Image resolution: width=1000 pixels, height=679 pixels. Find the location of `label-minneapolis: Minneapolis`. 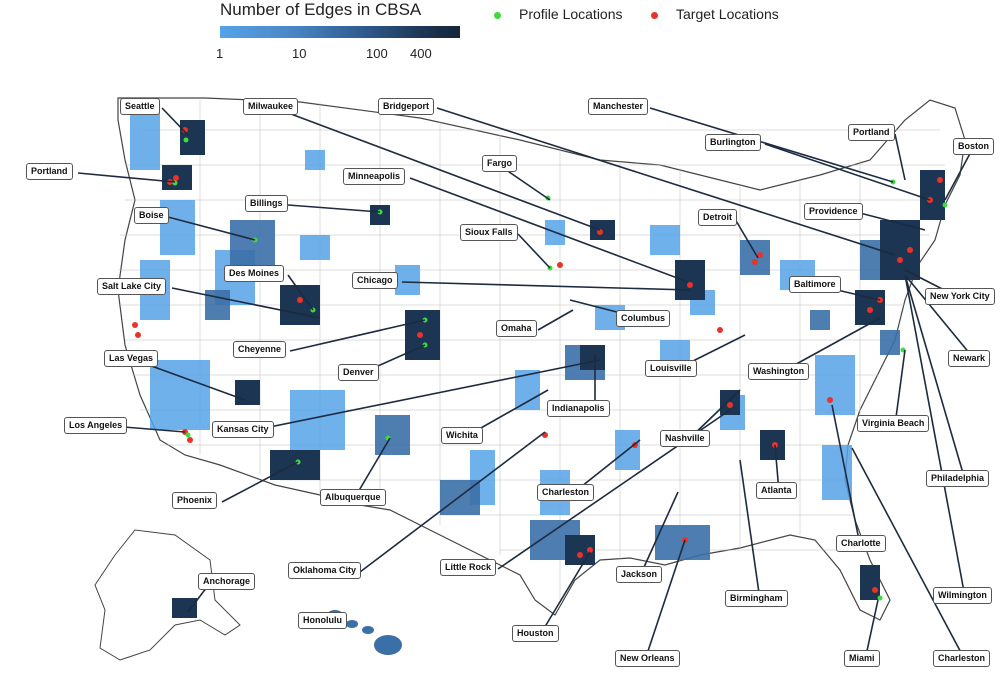

label-minneapolis: Minneapolis is located at coordinates (374, 176).